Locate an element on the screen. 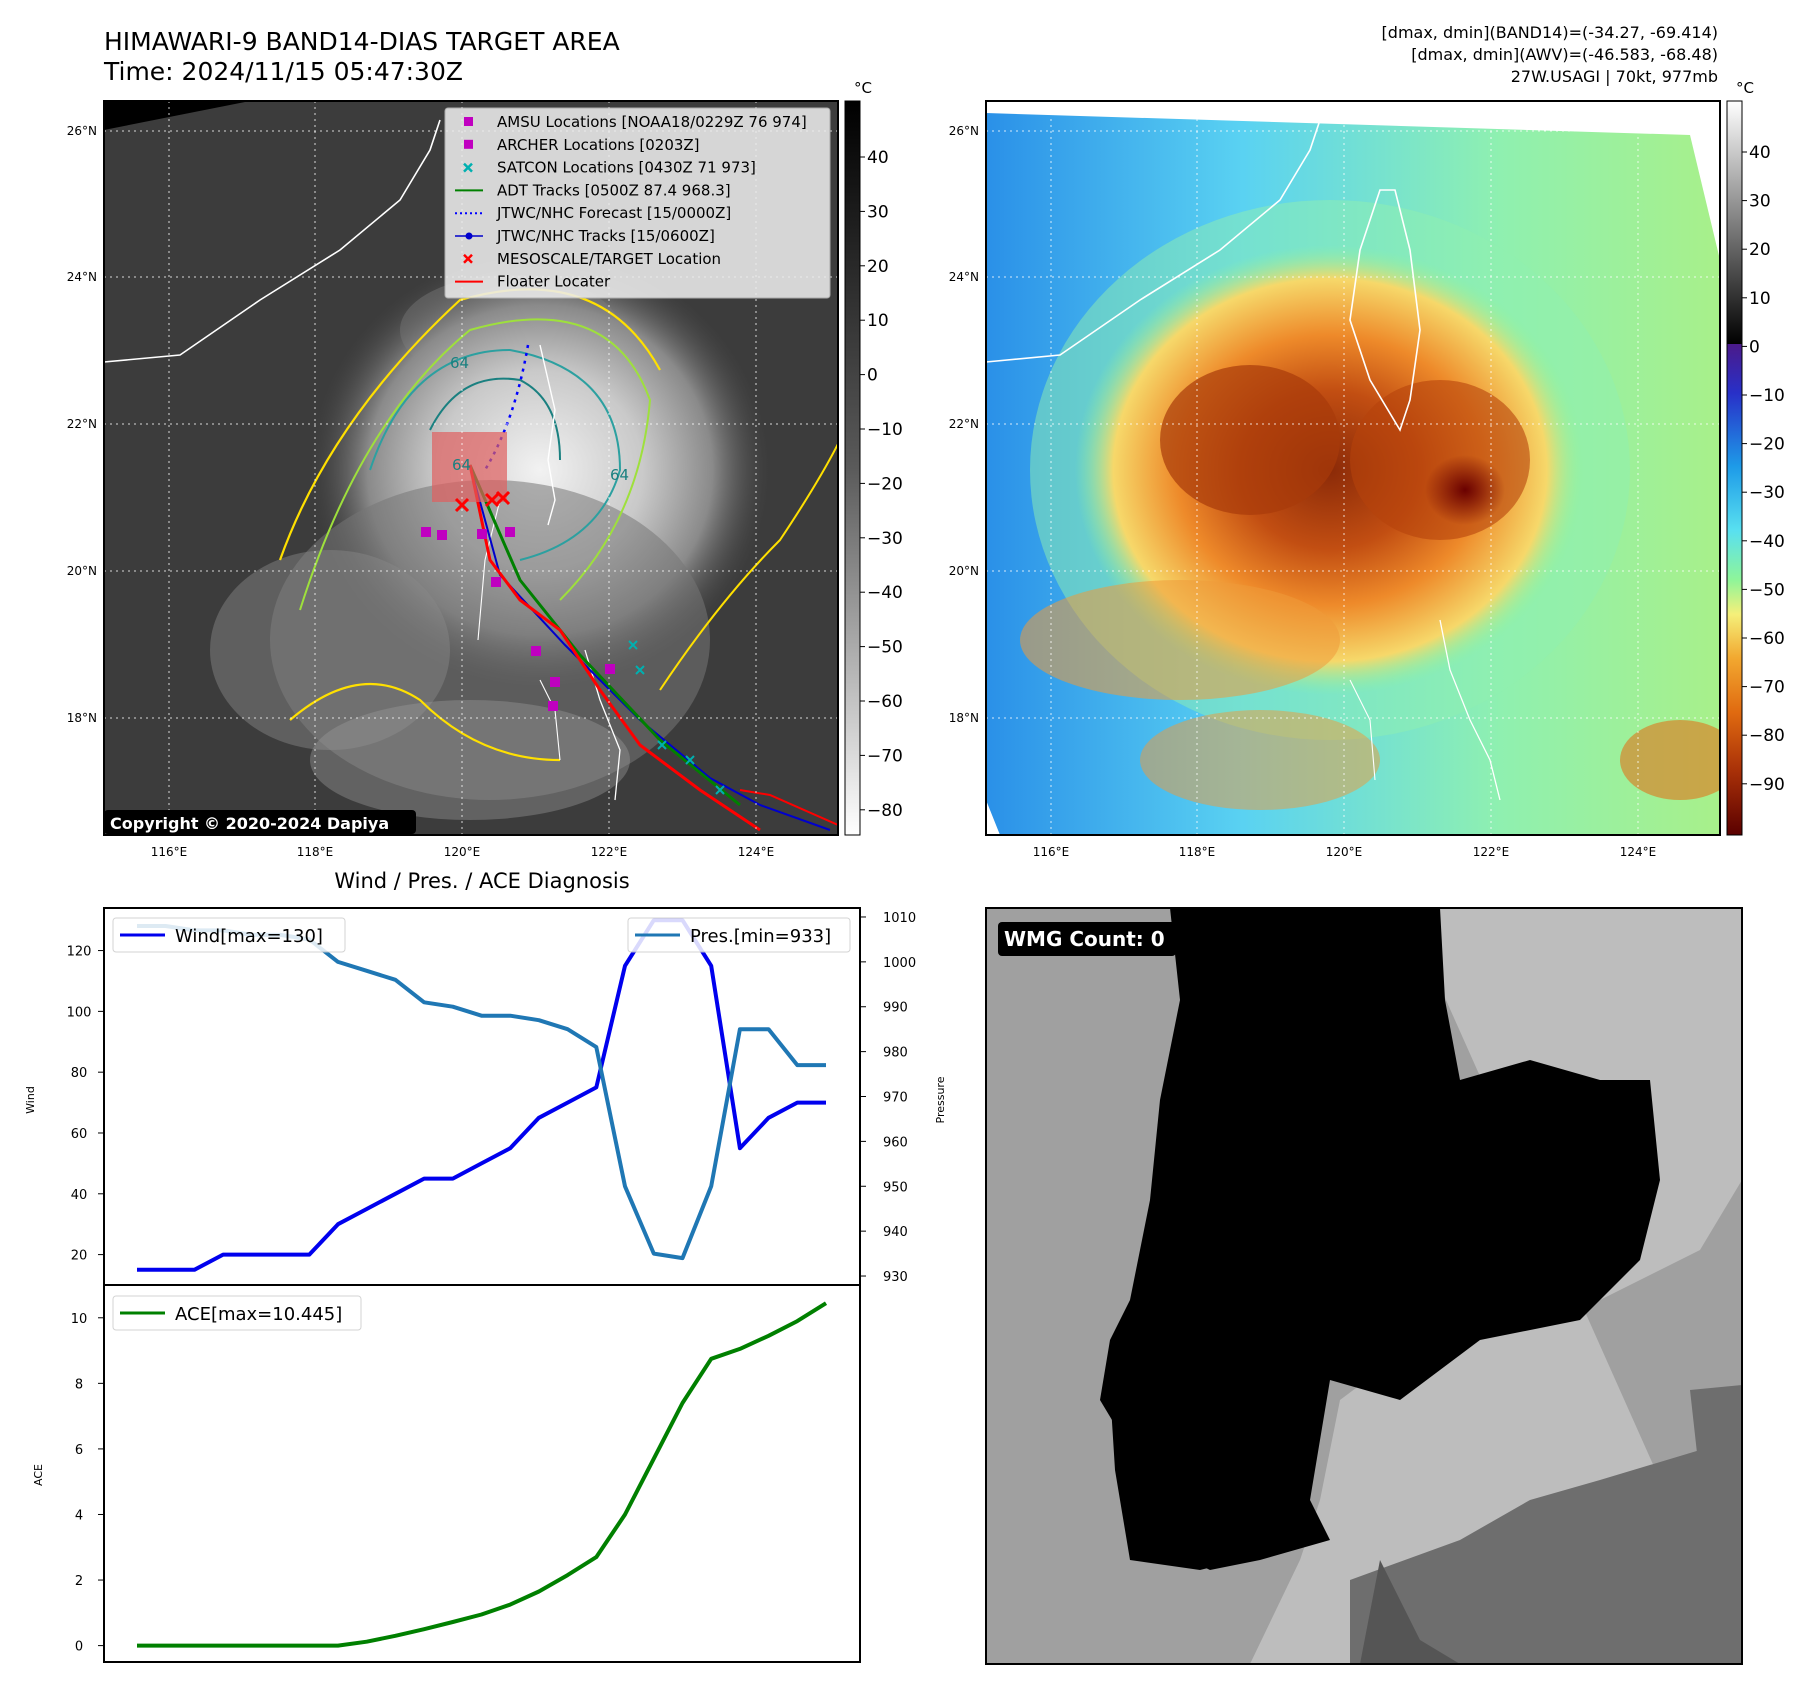 The width and height of the screenshot is (1797, 1690). colorbar-tick-label: −70 is located at coordinates (1767, 688).